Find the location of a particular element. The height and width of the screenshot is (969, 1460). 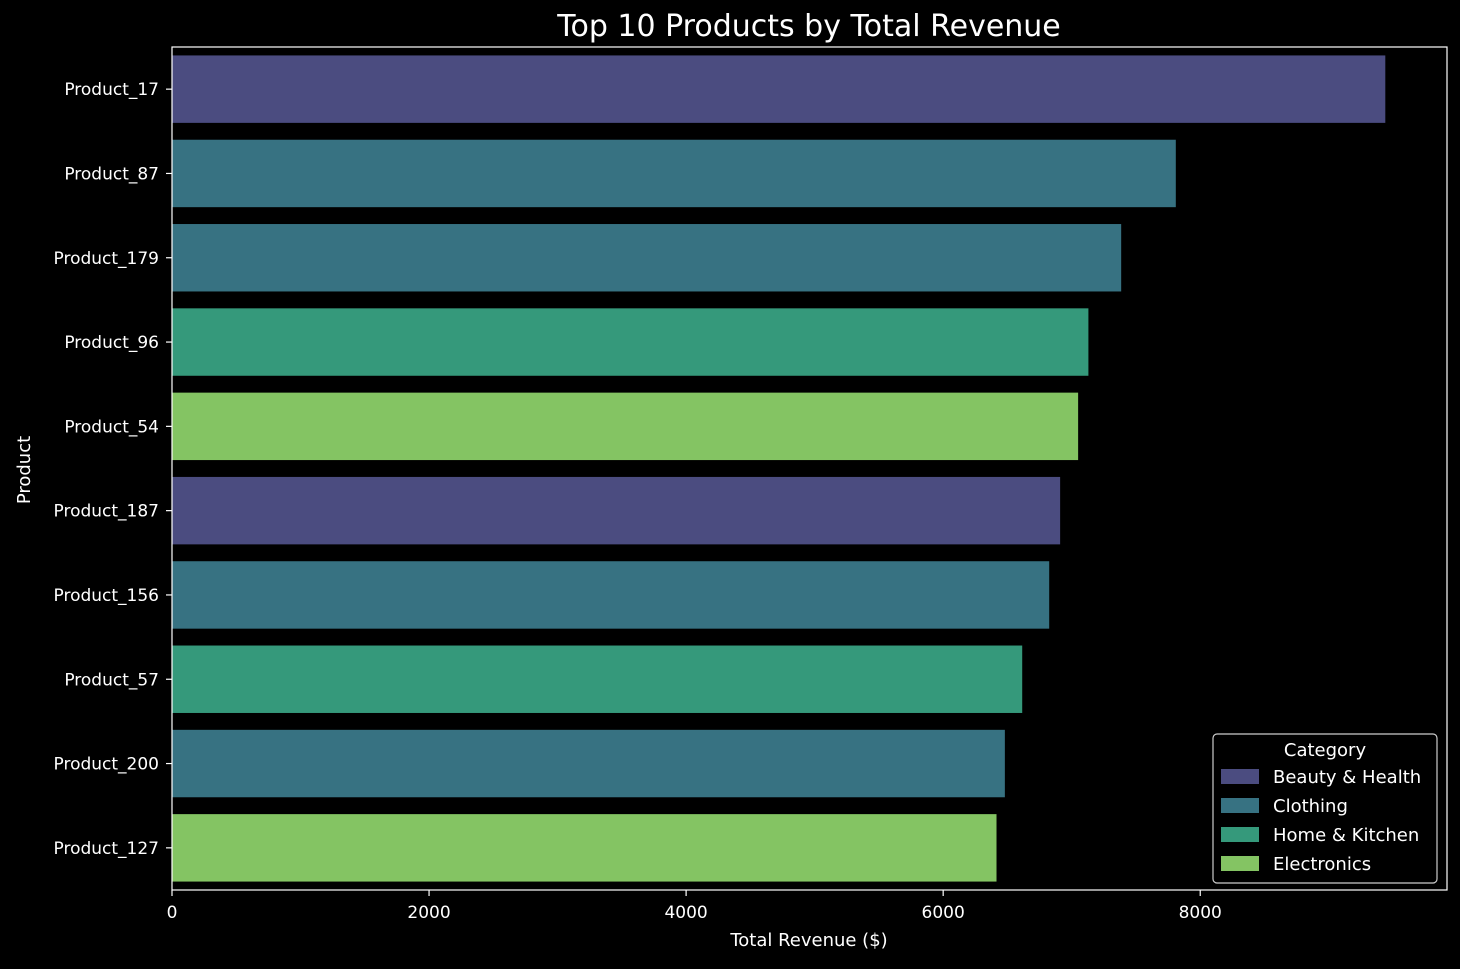

legend-entry-label: Clothing is located at coordinates (1310, 806).